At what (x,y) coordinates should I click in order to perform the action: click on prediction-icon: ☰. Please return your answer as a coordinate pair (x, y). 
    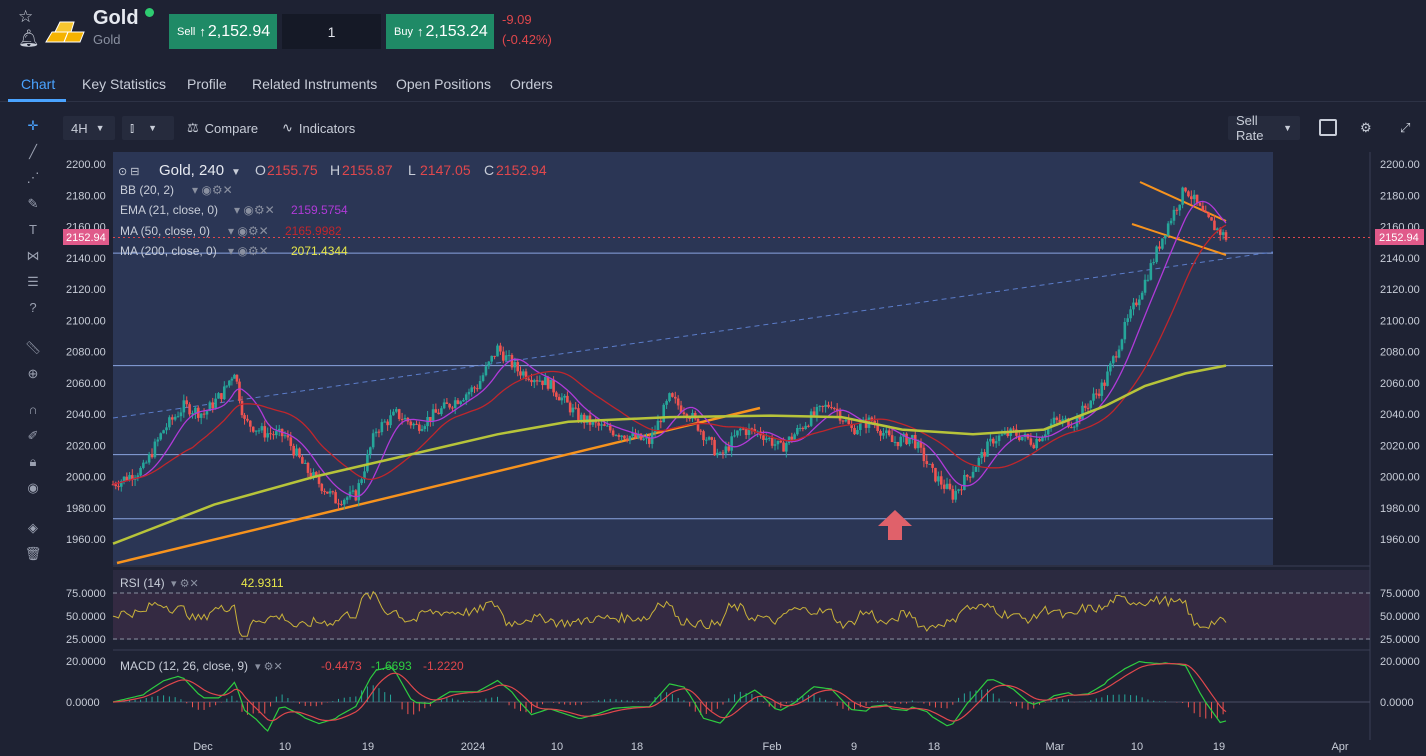
    Looking at the image, I should click on (33, 281).